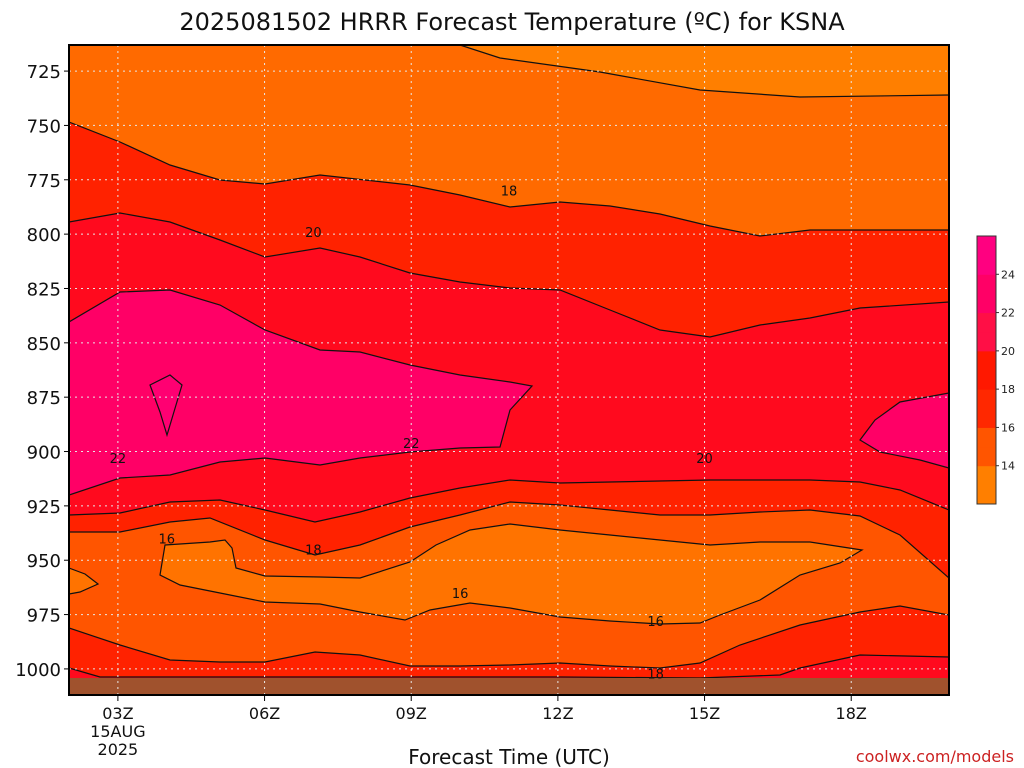 The width and height of the screenshot is (1024, 768). I want to click on contour-label-text-9: 18, so click(655, 674).